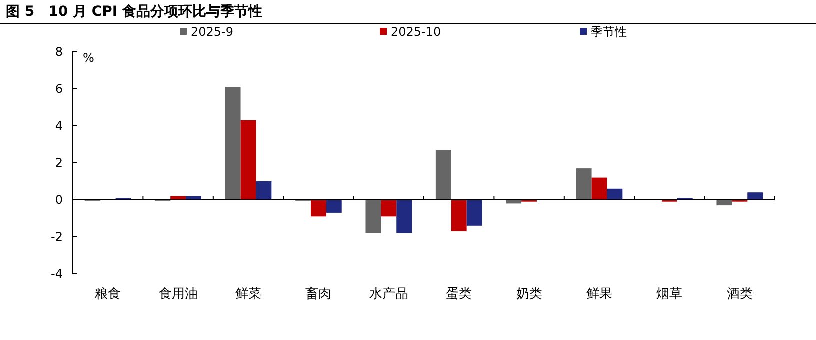 This screenshot has height=340, width=816. I want to click on x-tick-label: 畜肉, so click(319, 294).